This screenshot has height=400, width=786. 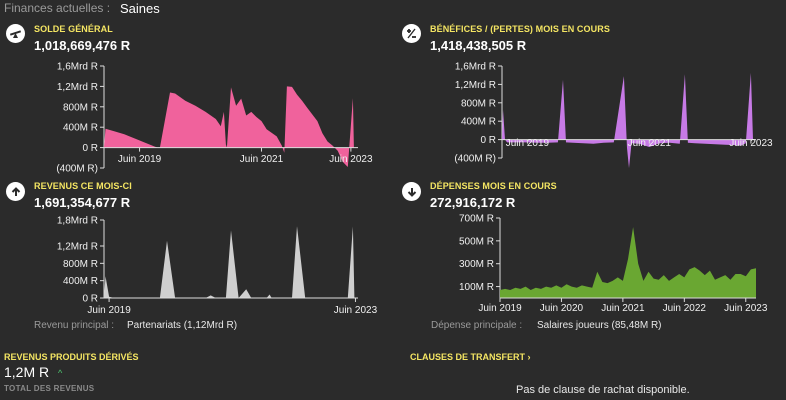 I want to click on arrow-up-icon, so click(x=15, y=191).